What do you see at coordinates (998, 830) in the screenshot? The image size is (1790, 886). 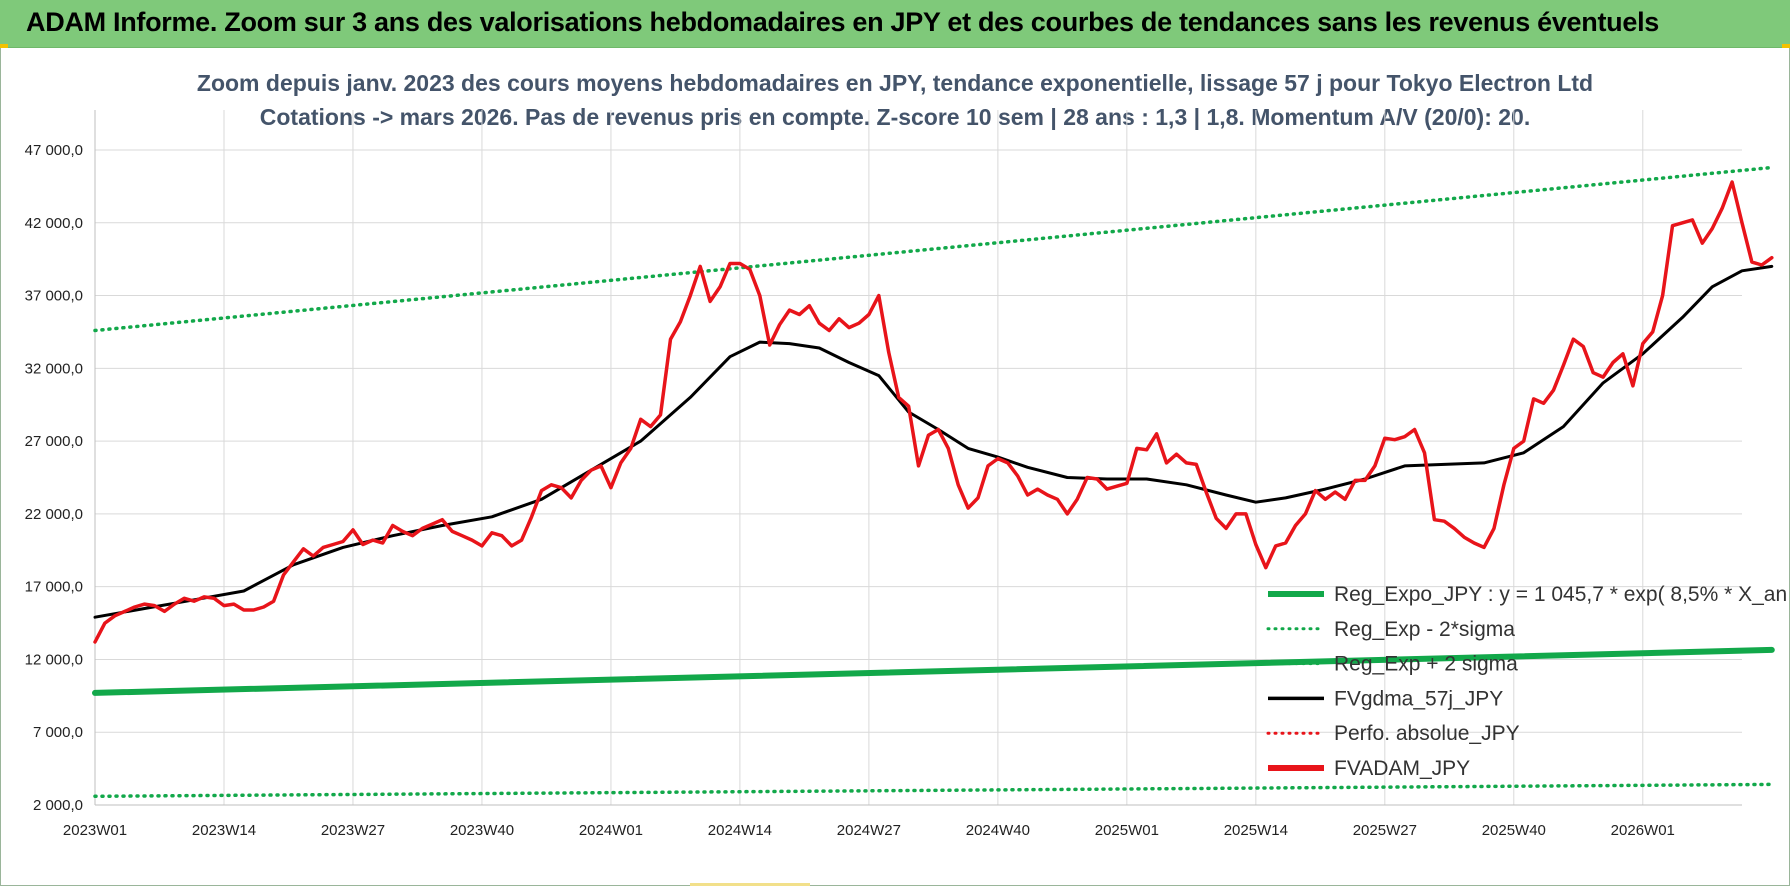 I see `x-tick-label: 2024W40` at bounding box center [998, 830].